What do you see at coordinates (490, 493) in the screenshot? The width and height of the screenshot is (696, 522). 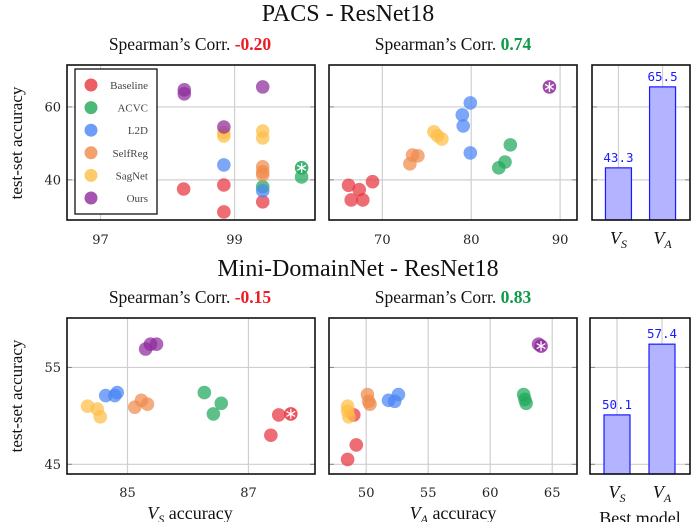 I see `x-tick-label: 60` at bounding box center [490, 493].